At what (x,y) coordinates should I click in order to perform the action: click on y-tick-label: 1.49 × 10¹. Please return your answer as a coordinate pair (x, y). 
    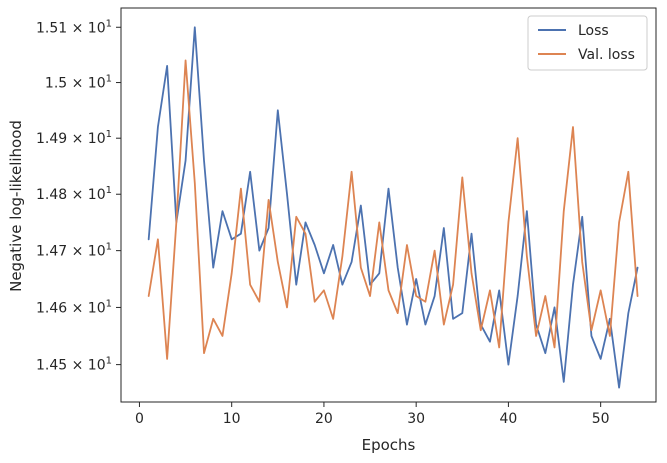
    Looking at the image, I should click on (74, 138).